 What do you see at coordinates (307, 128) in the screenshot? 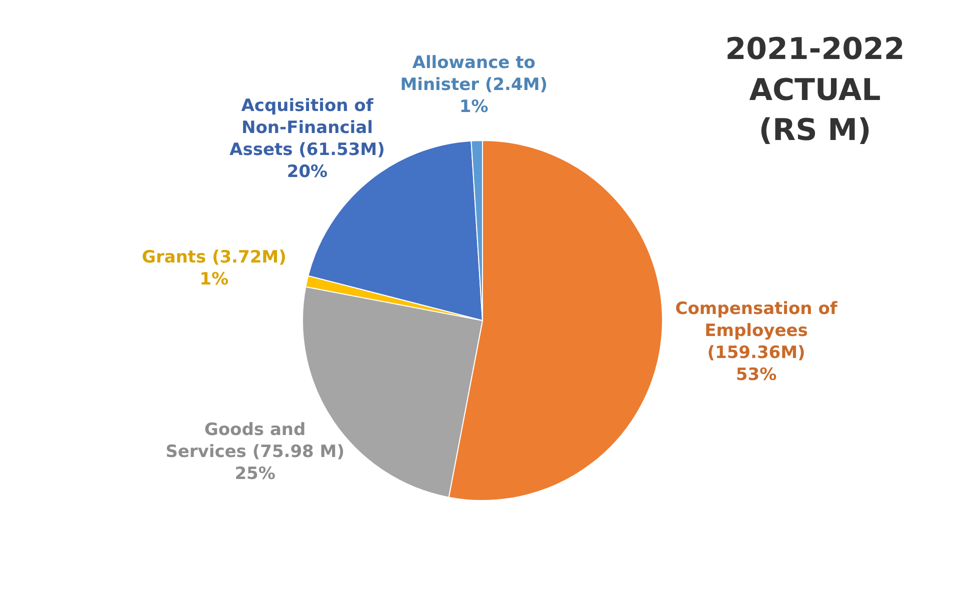
I see `slice-label: Acquisition of Non-Financial Assets (61.53M)` at bounding box center [307, 128].